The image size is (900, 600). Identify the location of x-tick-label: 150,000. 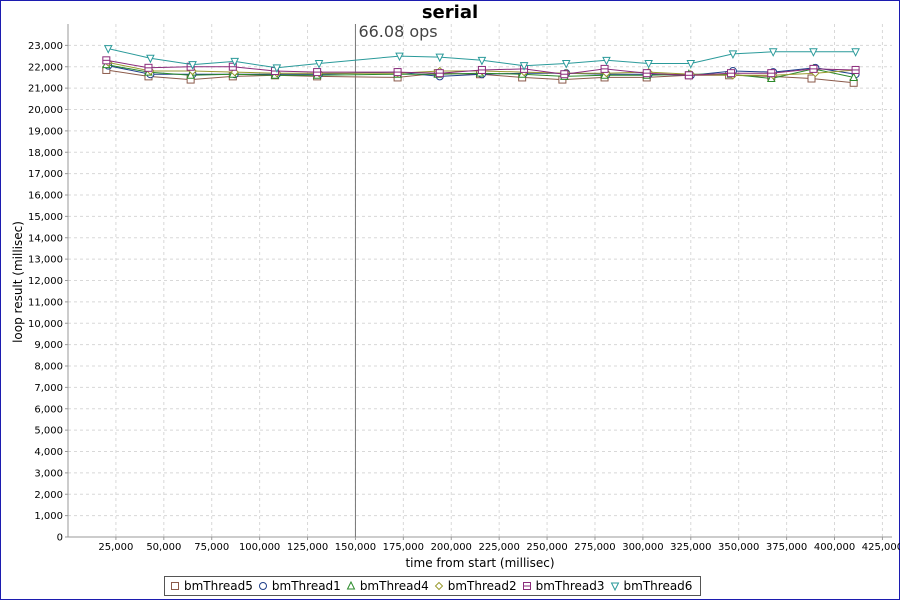
(355, 547).